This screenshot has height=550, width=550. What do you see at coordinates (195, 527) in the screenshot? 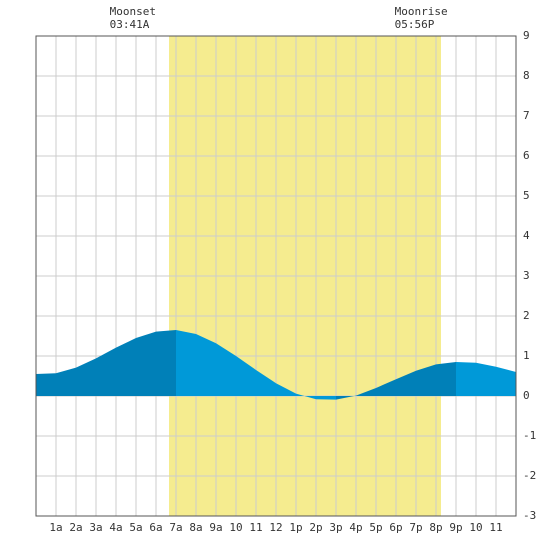
I see `x-tick-label: 8a` at bounding box center [195, 527].